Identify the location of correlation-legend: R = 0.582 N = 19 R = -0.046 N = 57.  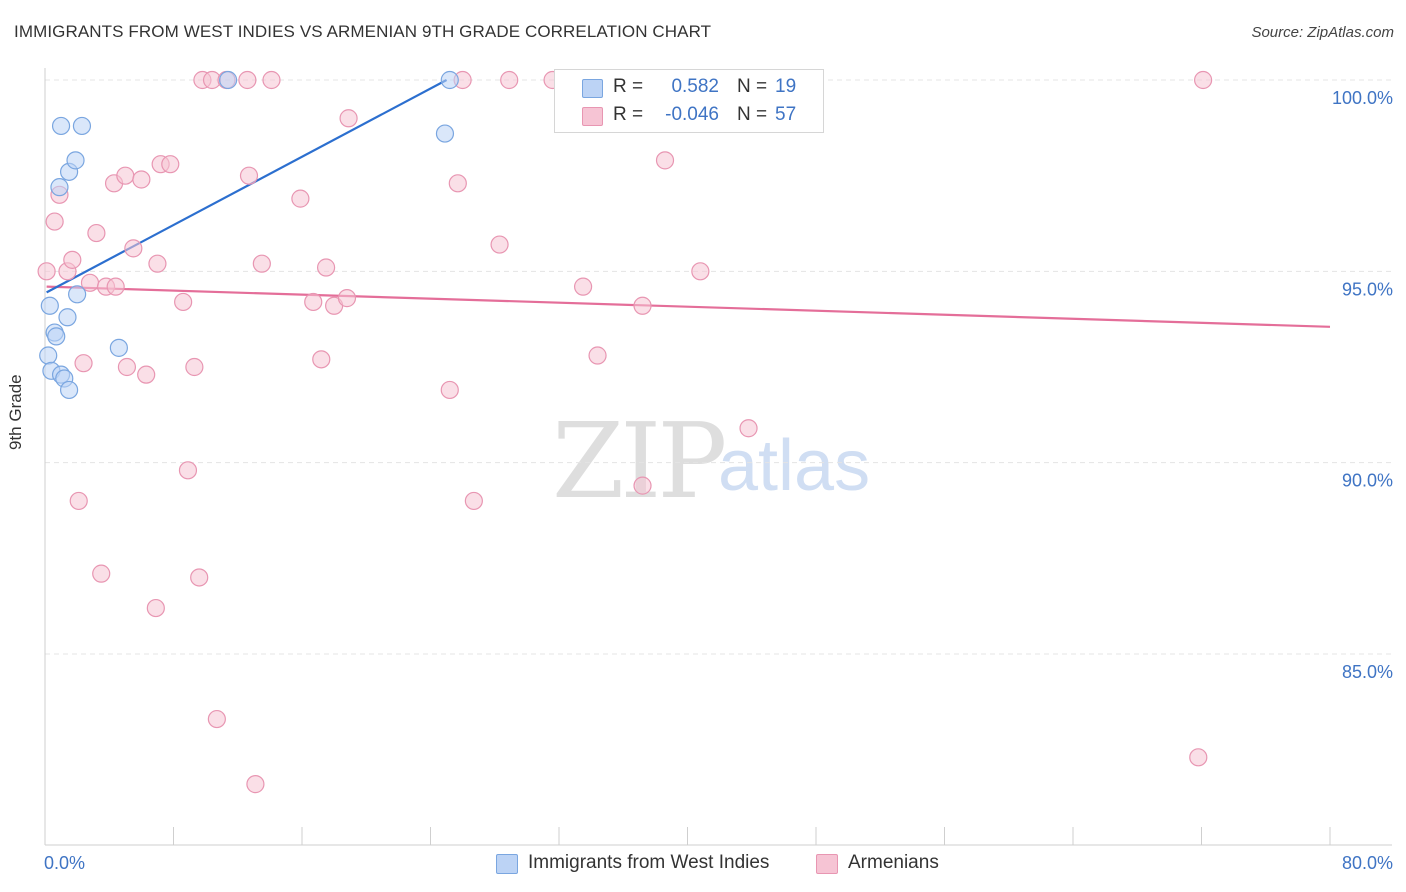
(689, 101).